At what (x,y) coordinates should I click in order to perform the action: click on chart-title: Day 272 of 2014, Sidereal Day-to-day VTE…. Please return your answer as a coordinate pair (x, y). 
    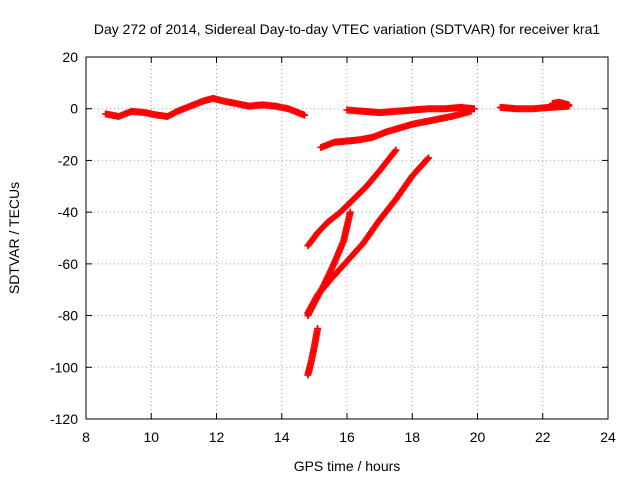
    Looking at the image, I should click on (347, 29).